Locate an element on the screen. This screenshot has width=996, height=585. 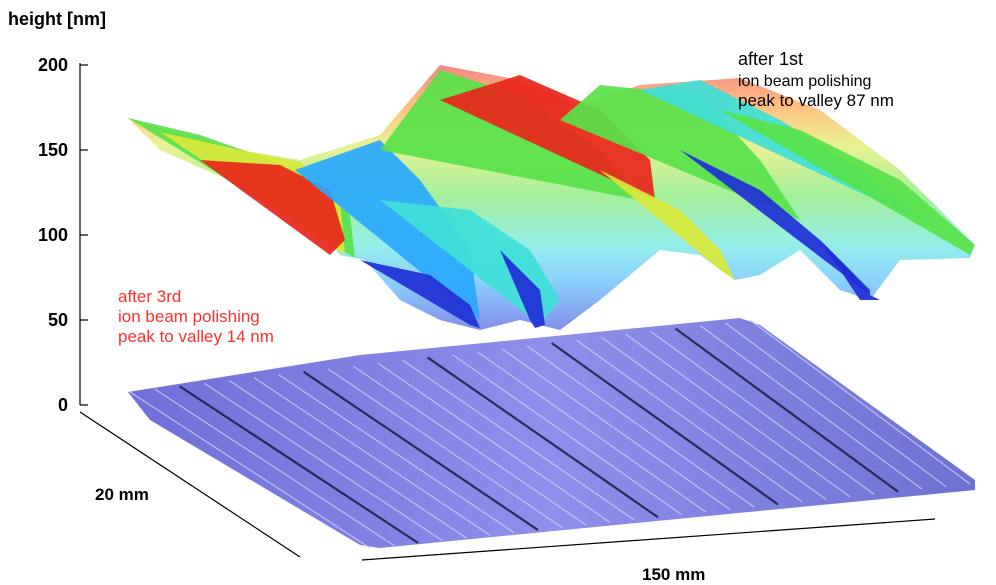
z-axis-label: height [nm] is located at coordinates (57, 19).